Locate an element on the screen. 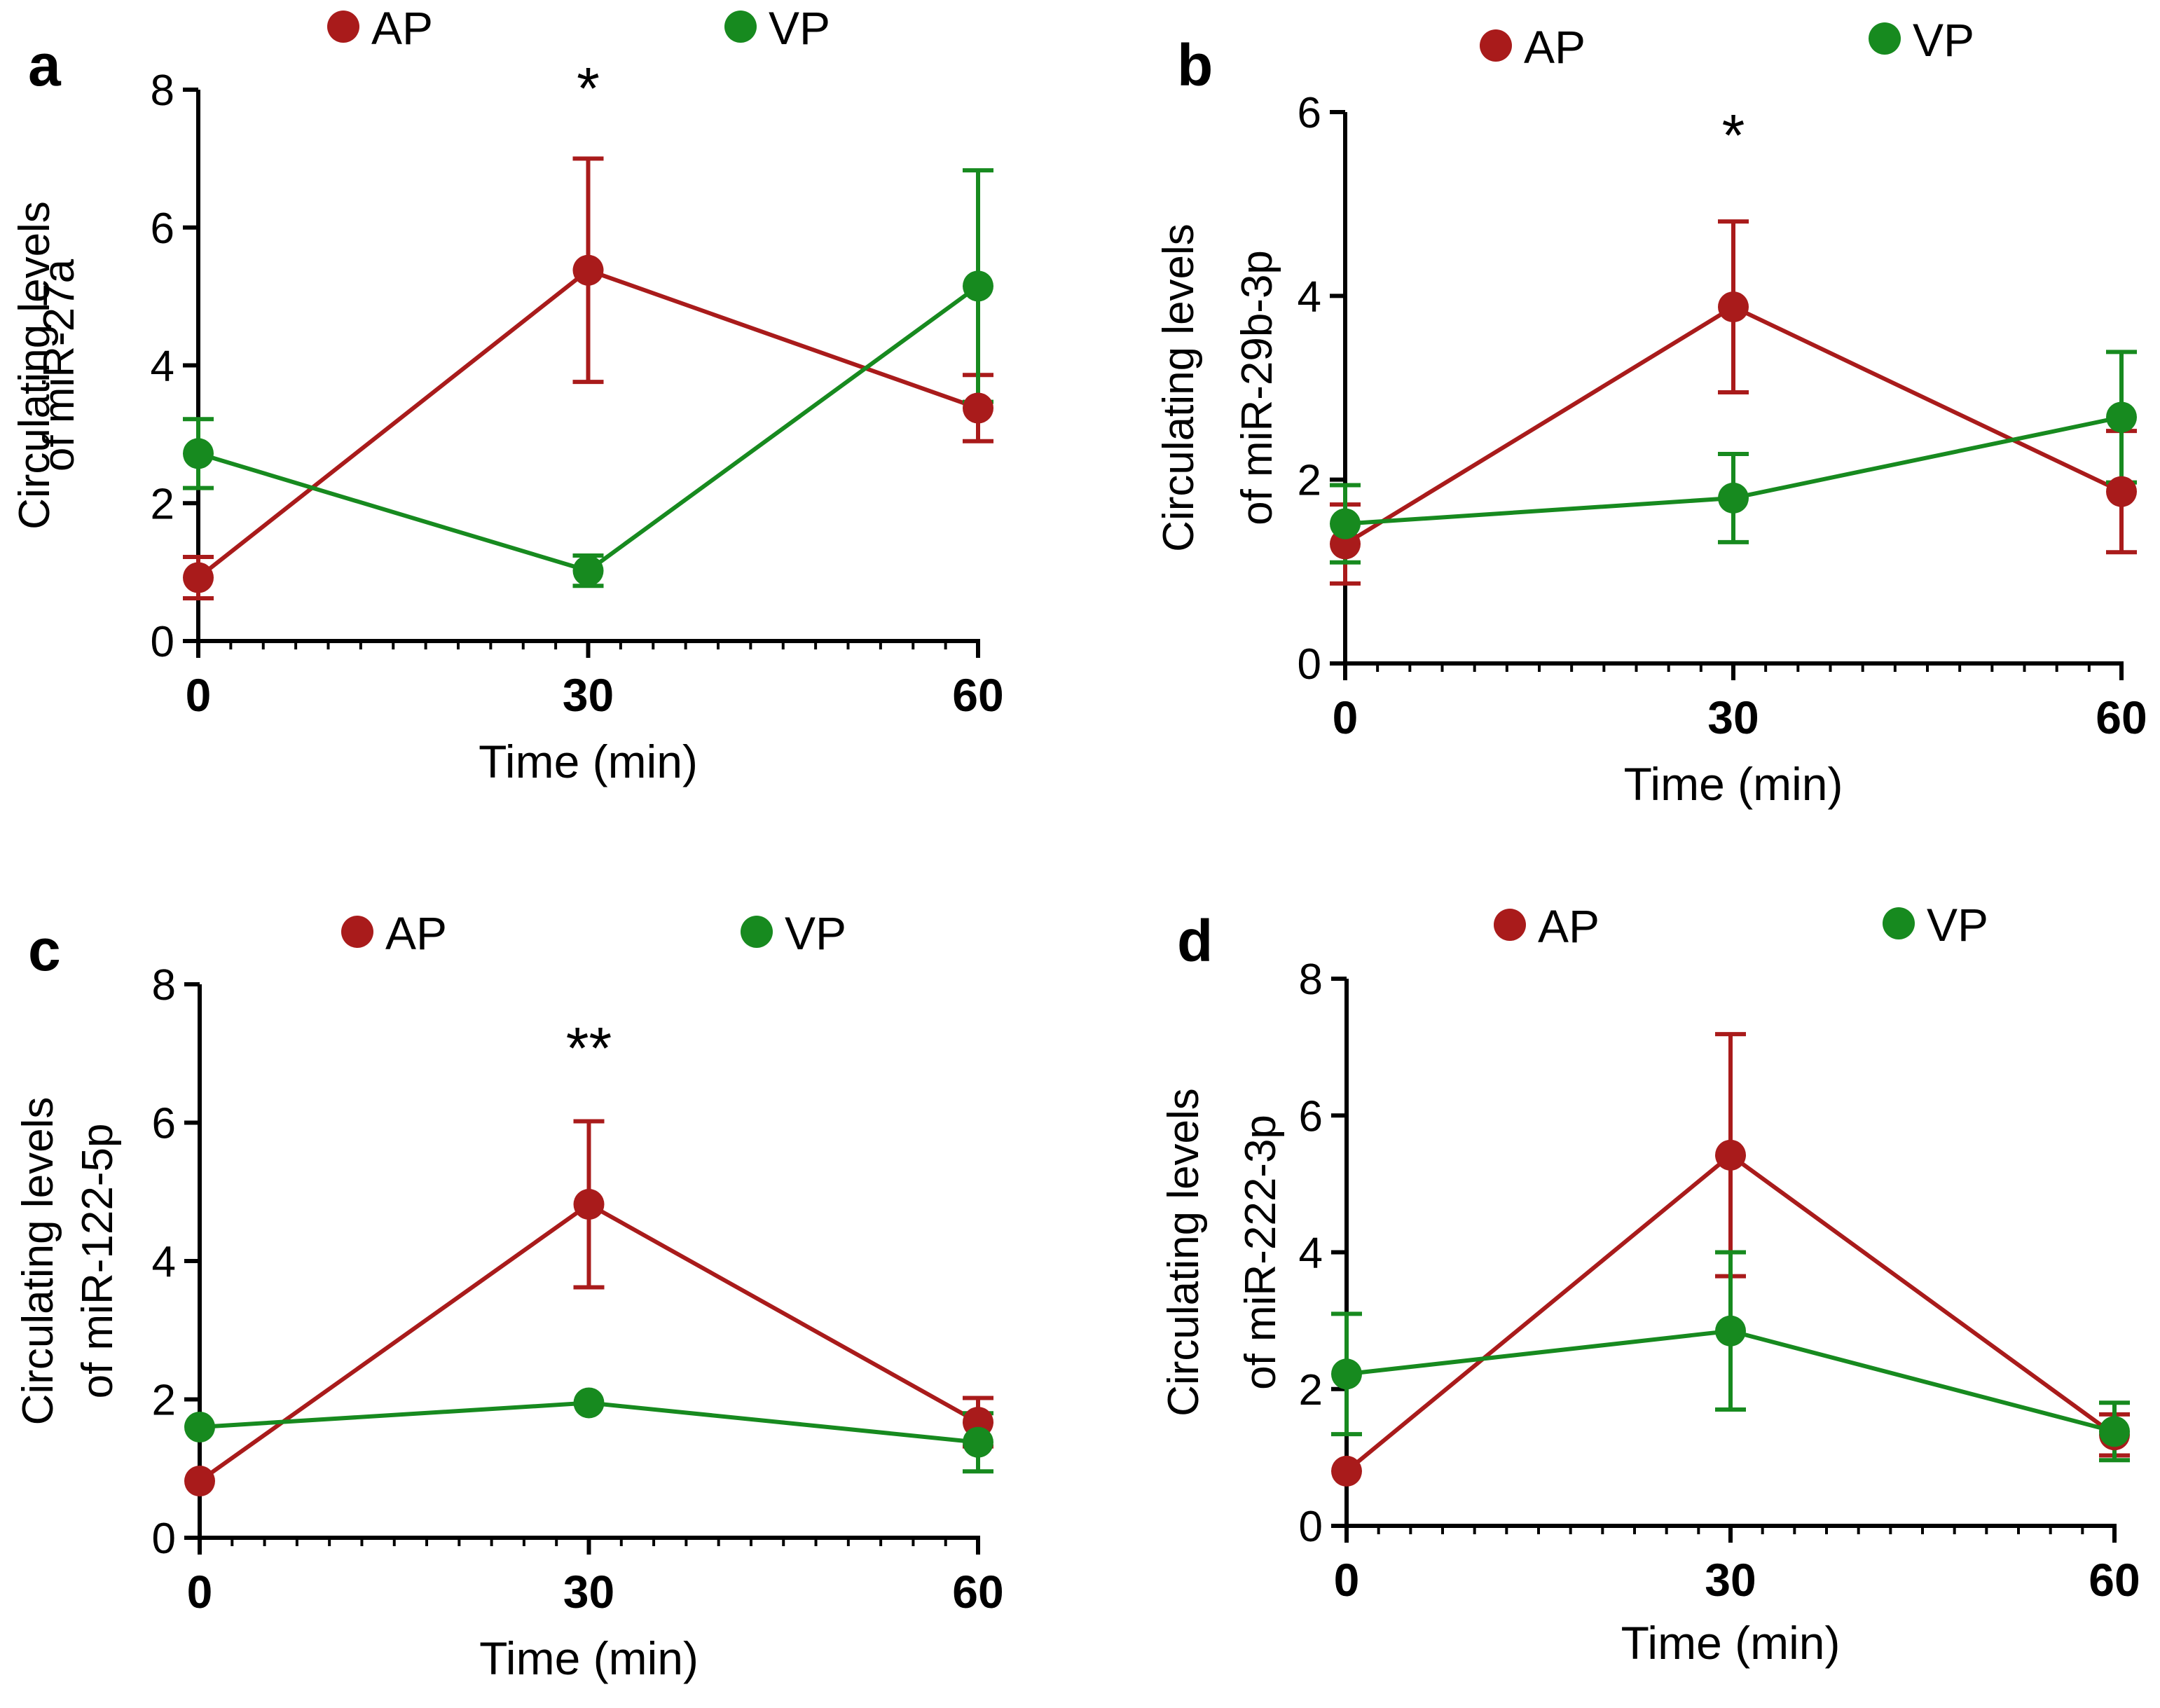  panel-label: d is located at coordinates (1195, 941).